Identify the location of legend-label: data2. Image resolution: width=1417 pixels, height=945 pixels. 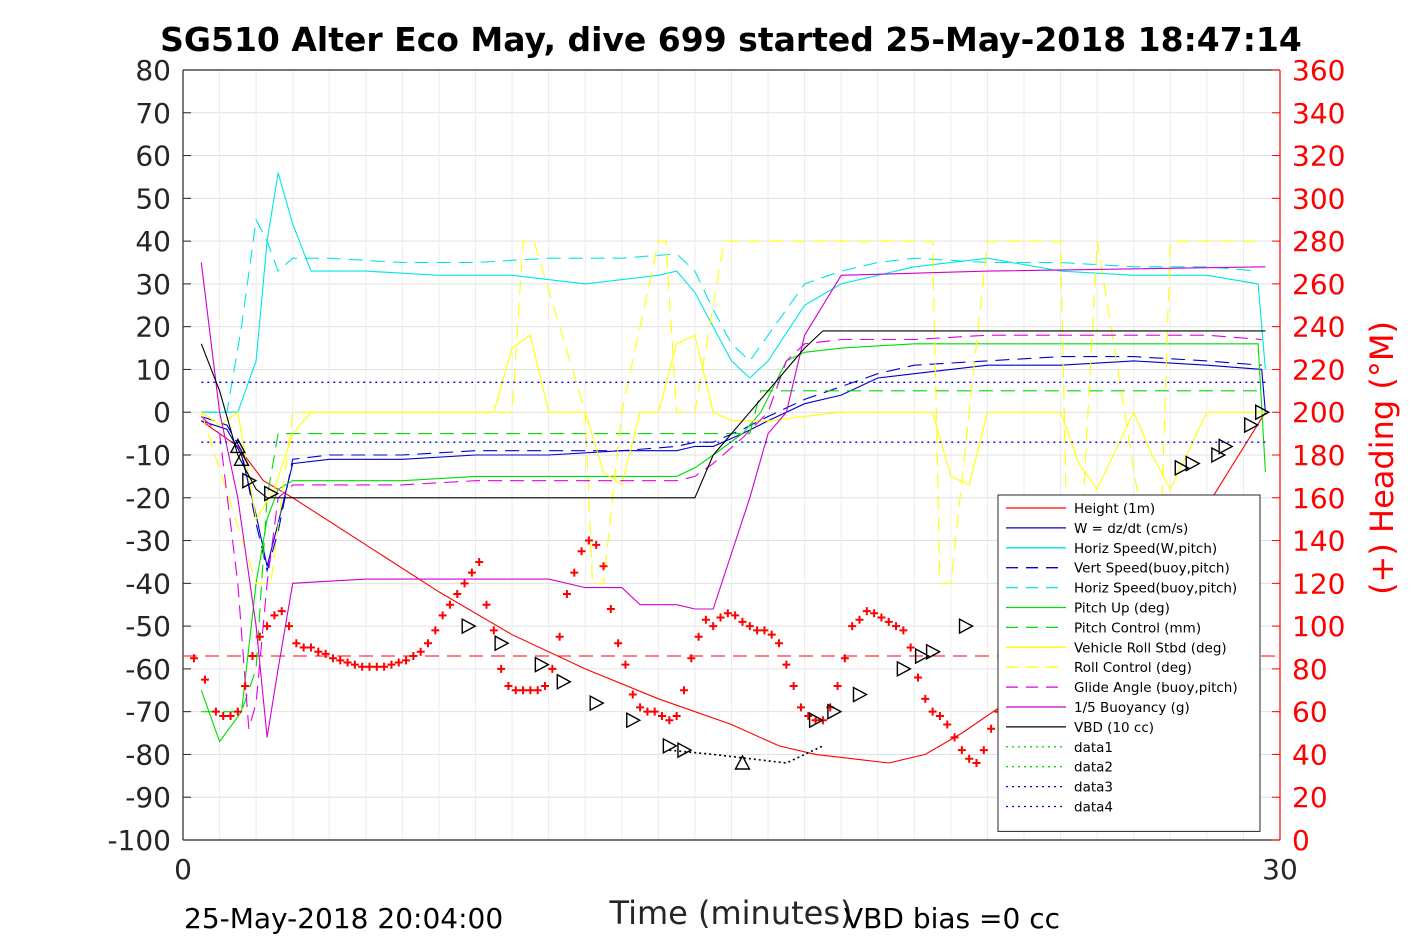
(1093, 768).